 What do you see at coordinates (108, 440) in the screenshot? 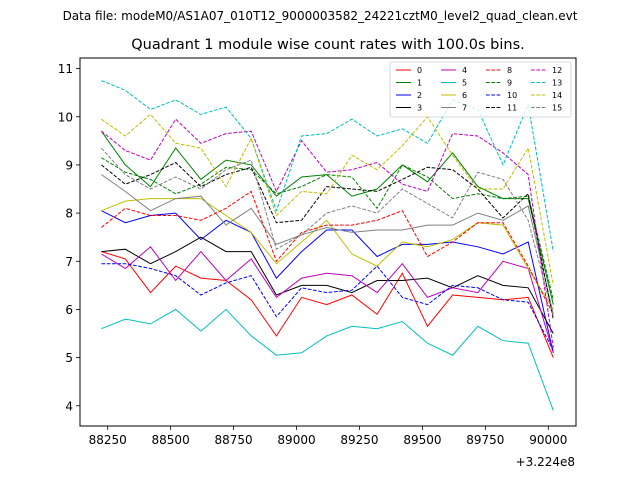
I see `x-tick-label: 88250` at bounding box center [108, 440].